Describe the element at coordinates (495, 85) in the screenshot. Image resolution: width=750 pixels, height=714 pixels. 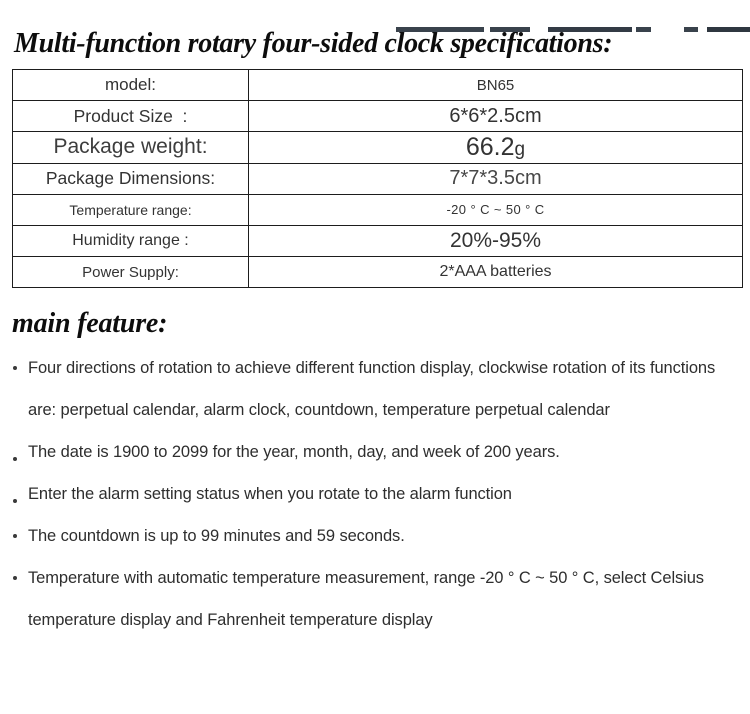
I see `spec-value-model: BN65` at that location.